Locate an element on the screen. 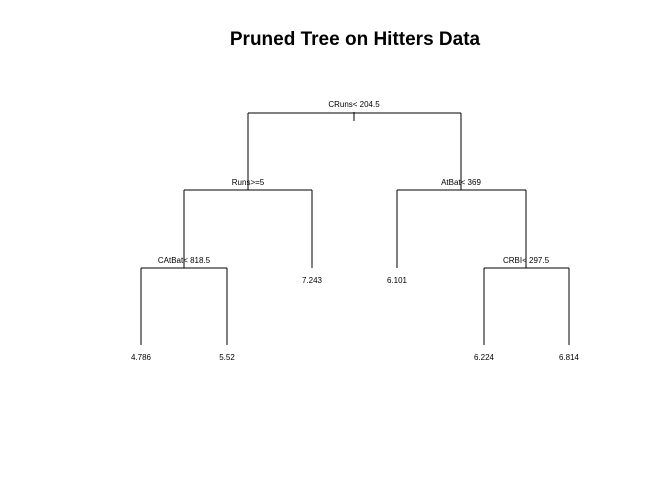 This screenshot has height=480, width=672. chart-title: Pruned Tree on Hitters Data is located at coordinates (355, 39).